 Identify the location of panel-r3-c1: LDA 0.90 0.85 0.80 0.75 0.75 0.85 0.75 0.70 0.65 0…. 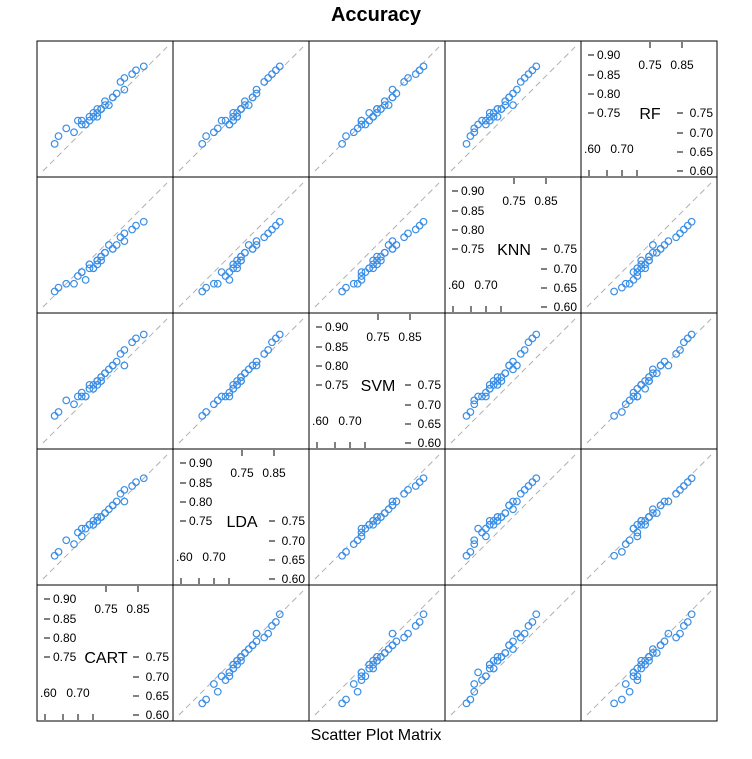
(241, 517).